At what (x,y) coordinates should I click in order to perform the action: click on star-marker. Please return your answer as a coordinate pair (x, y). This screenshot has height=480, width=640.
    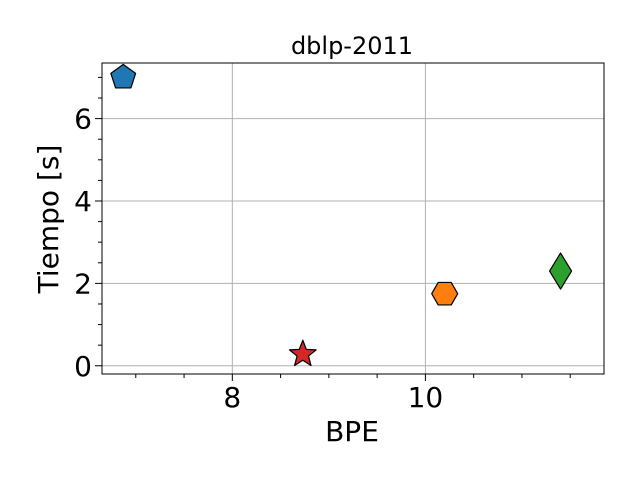
    Looking at the image, I should click on (302, 353).